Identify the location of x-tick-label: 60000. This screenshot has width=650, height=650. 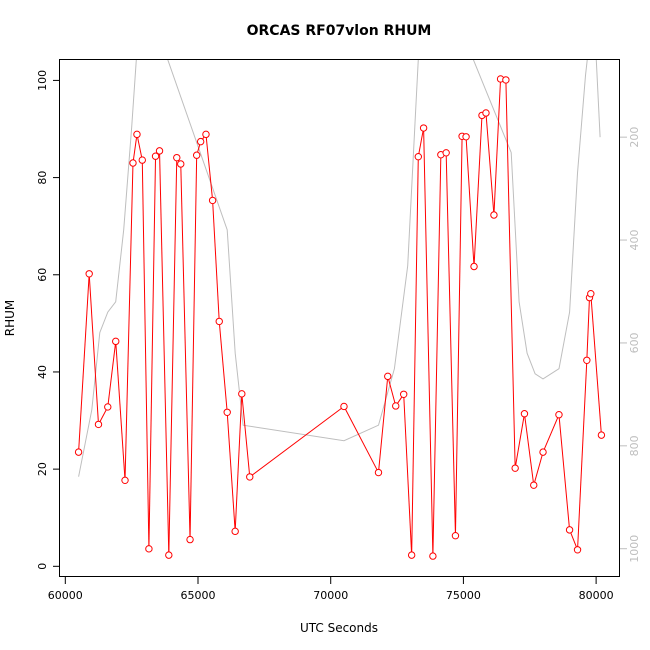
(65, 595).